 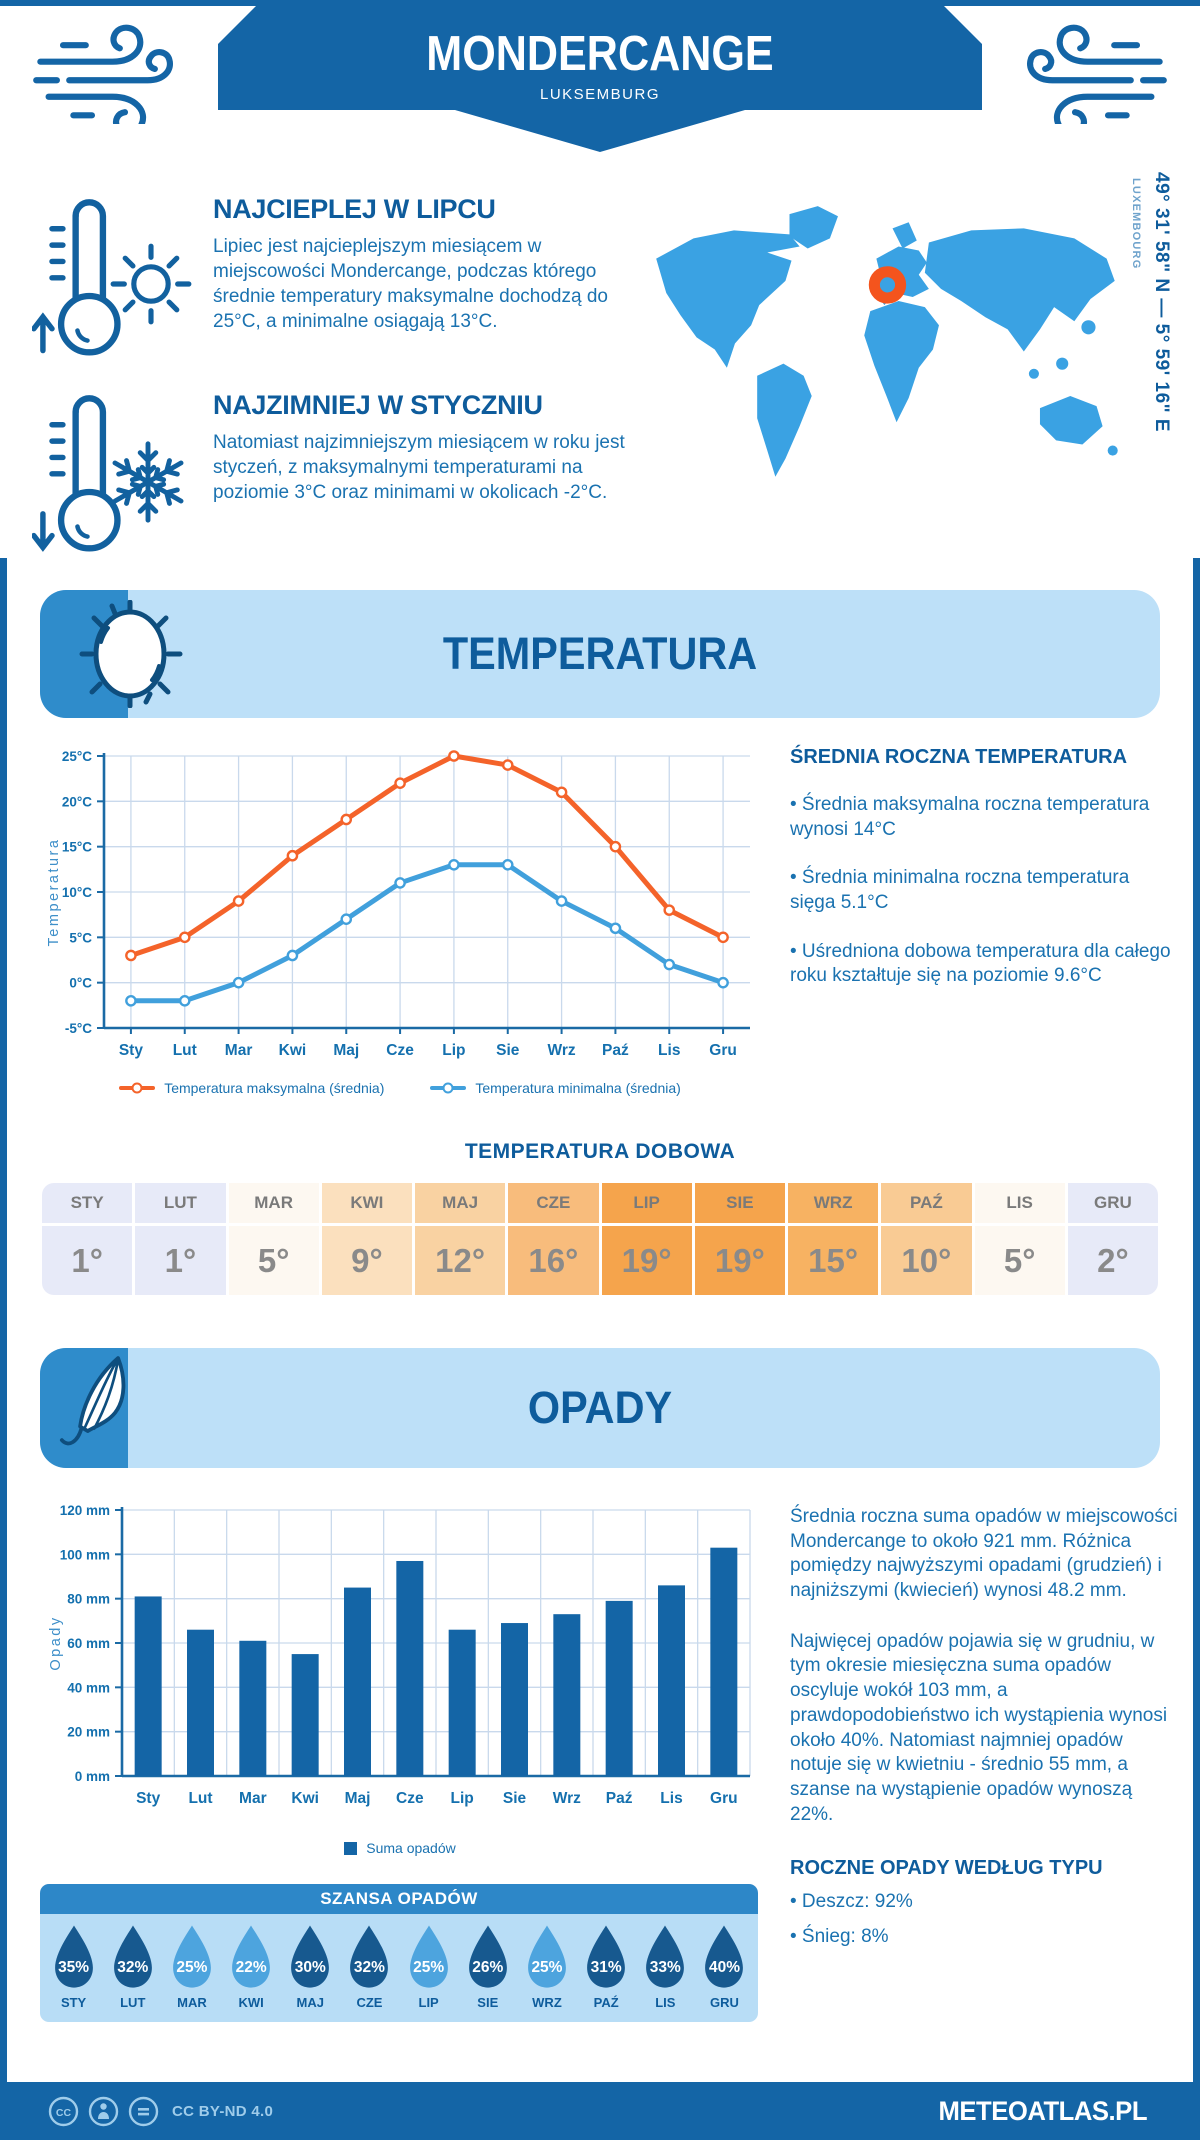 What do you see at coordinates (724, 2002) in the screenshot?
I see `chance-month: GRU` at bounding box center [724, 2002].